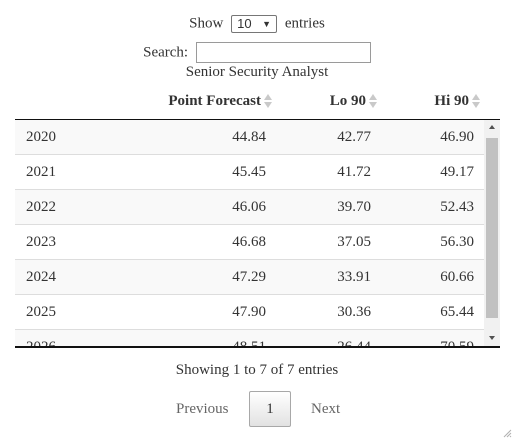 This screenshot has height=440, width=514. I want to click on table-row: 2020 44.84 42.77 46.90, so click(257, 137).